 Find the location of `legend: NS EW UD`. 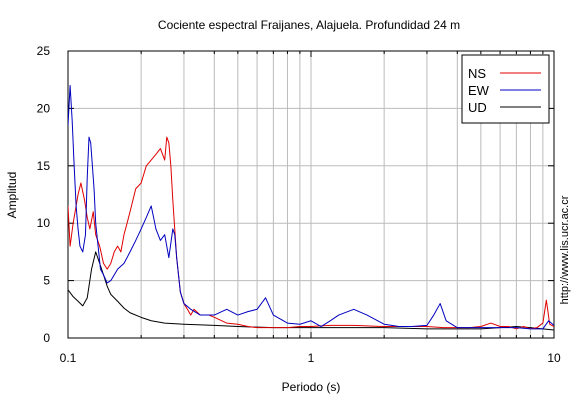

legend: NS EW UD is located at coordinates (505, 89).